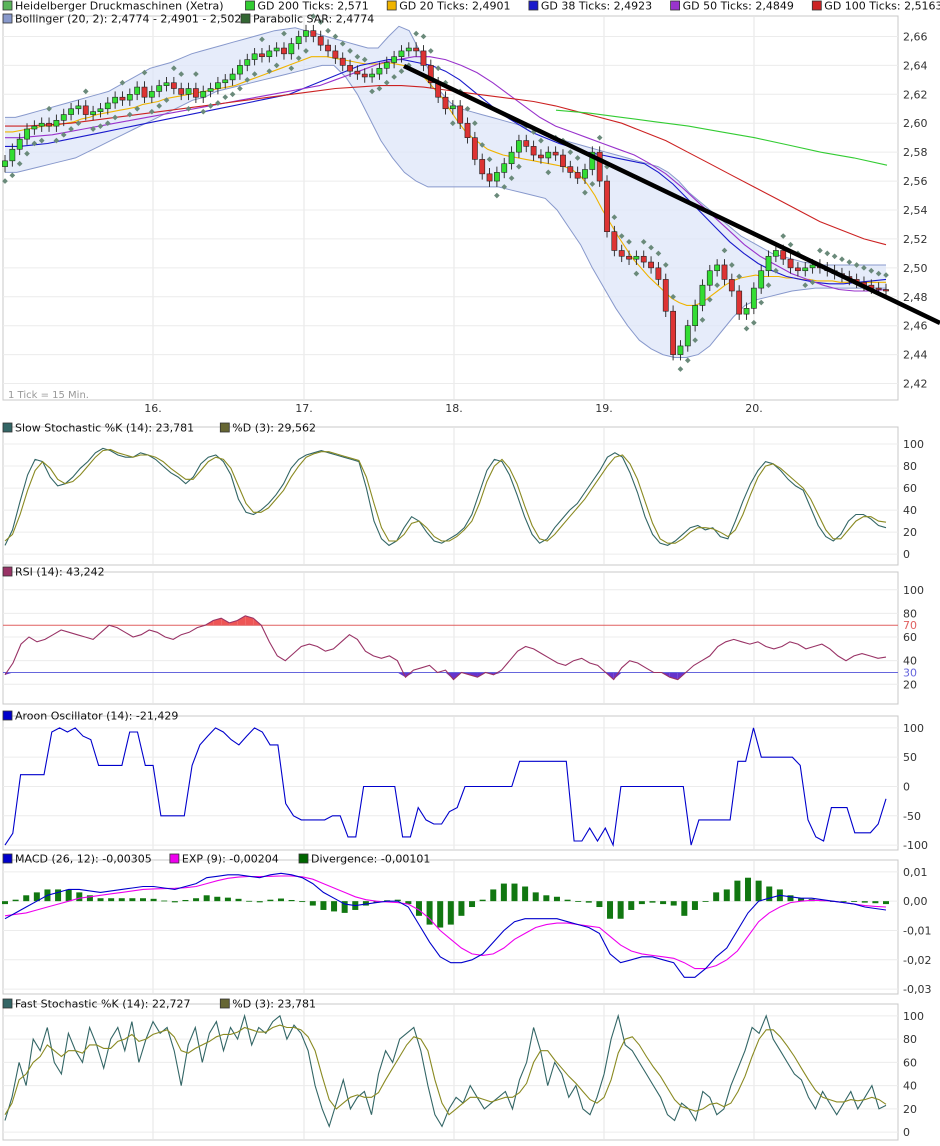 This screenshot has width=940, height=1146. Describe the element at coordinates (9, 673) in the screenshot. I see `rsi-oversold-fill` at that location.